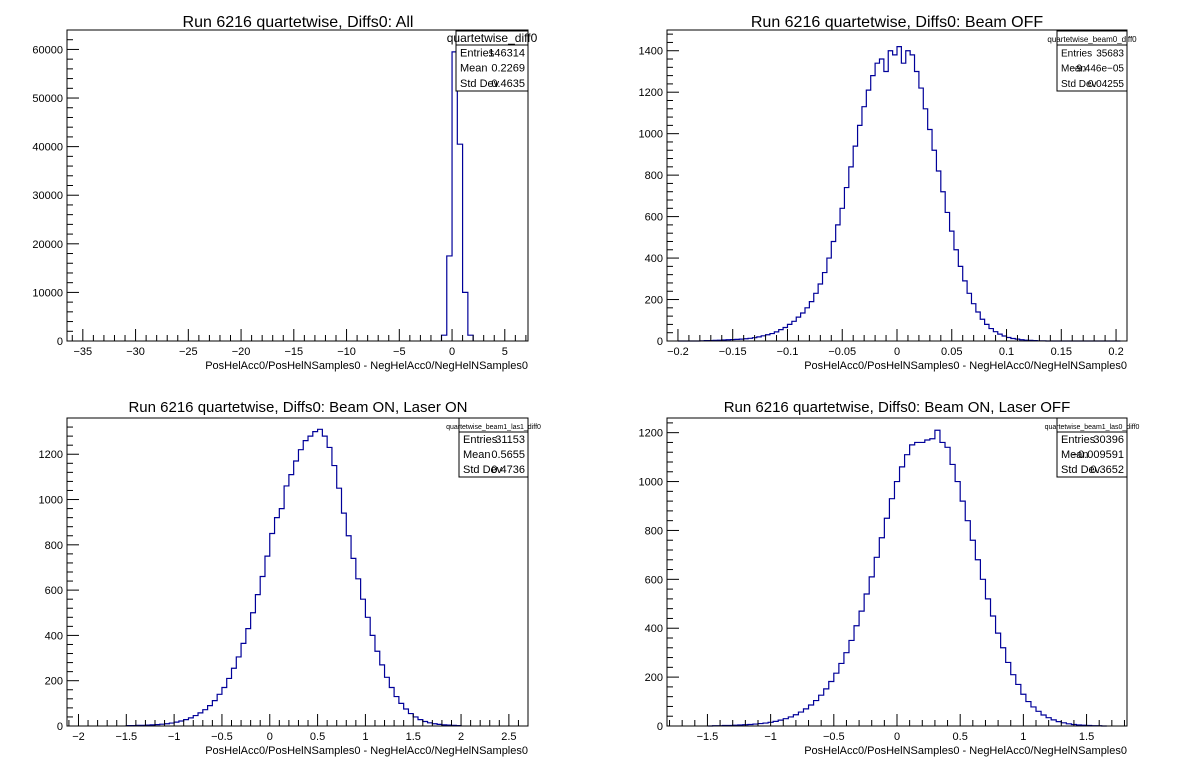 The width and height of the screenshot is (1196, 772). Describe the element at coordinates (346, 352) in the screenshot. I see `x-tick-label: −10` at that location.